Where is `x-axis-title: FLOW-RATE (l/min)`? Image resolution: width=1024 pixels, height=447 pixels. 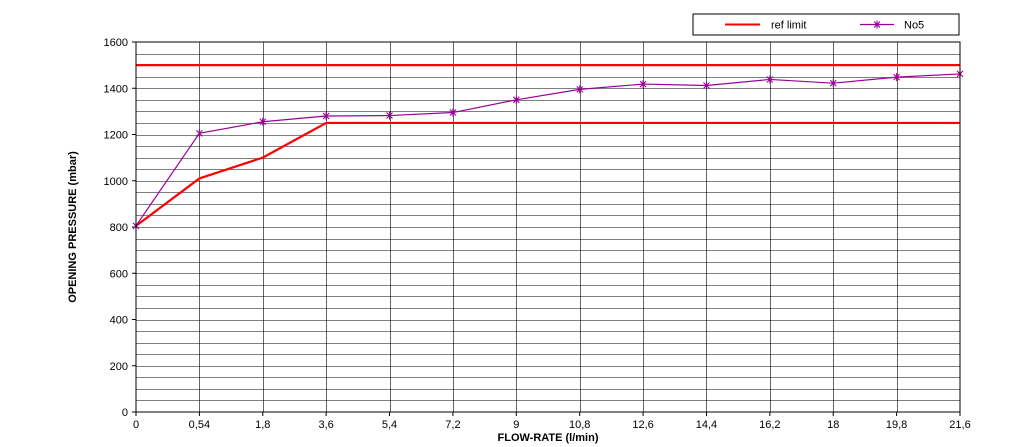 x-axis-title: FLOW-RATE (l/min) is located at coordinates (548, 438).